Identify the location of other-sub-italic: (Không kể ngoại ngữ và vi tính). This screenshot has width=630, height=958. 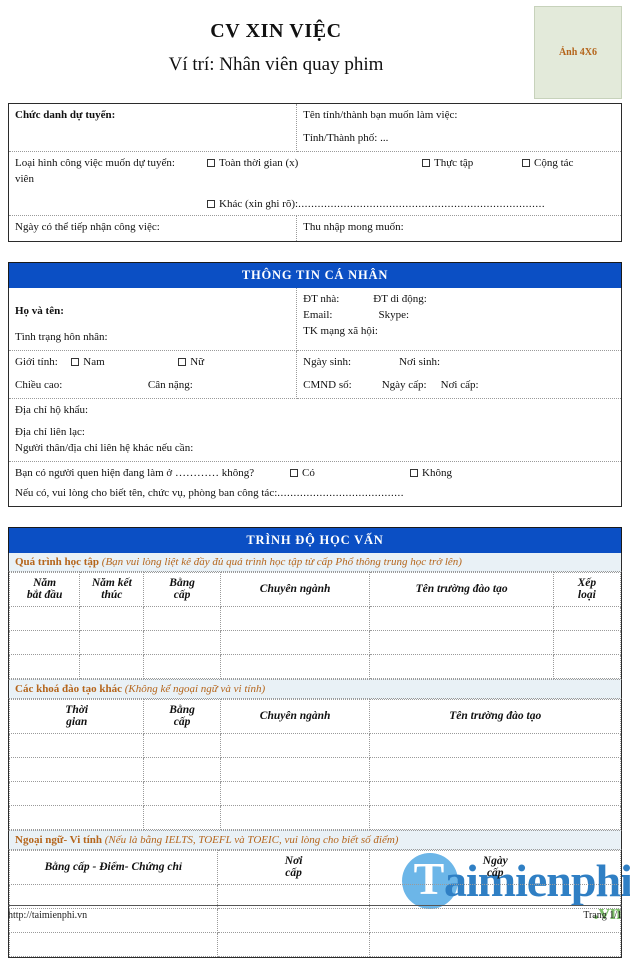
(195, 688).